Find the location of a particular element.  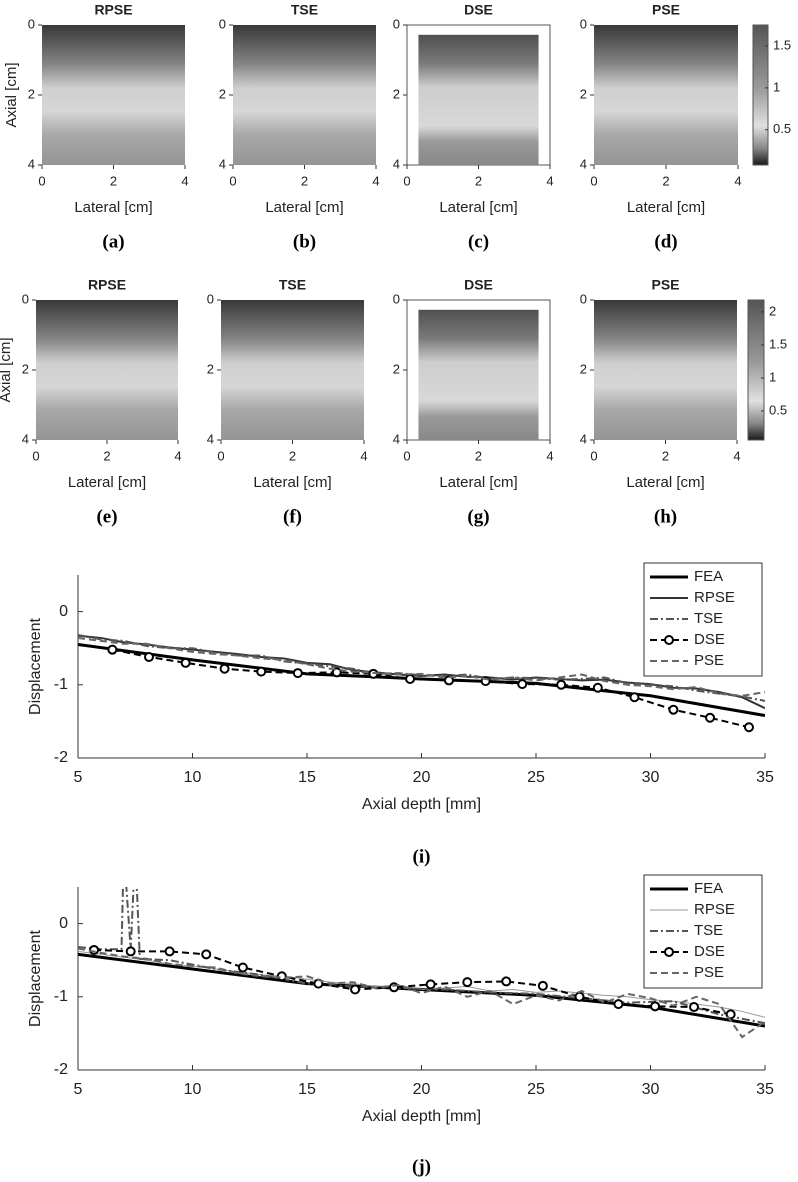

y-tick-label: -2 is located at coordinates (61, 757).